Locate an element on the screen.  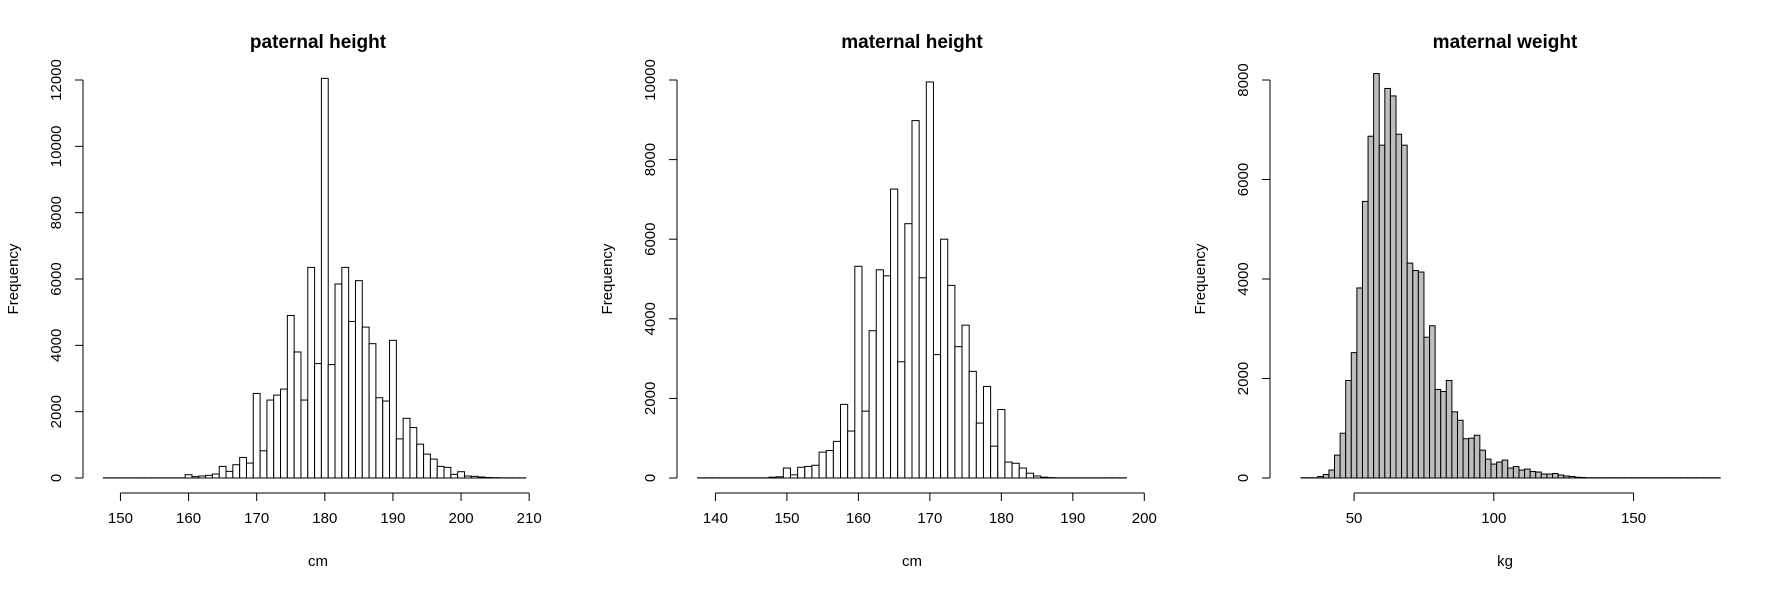
x-axis-label: kg is located at coordinates (1505, 561).